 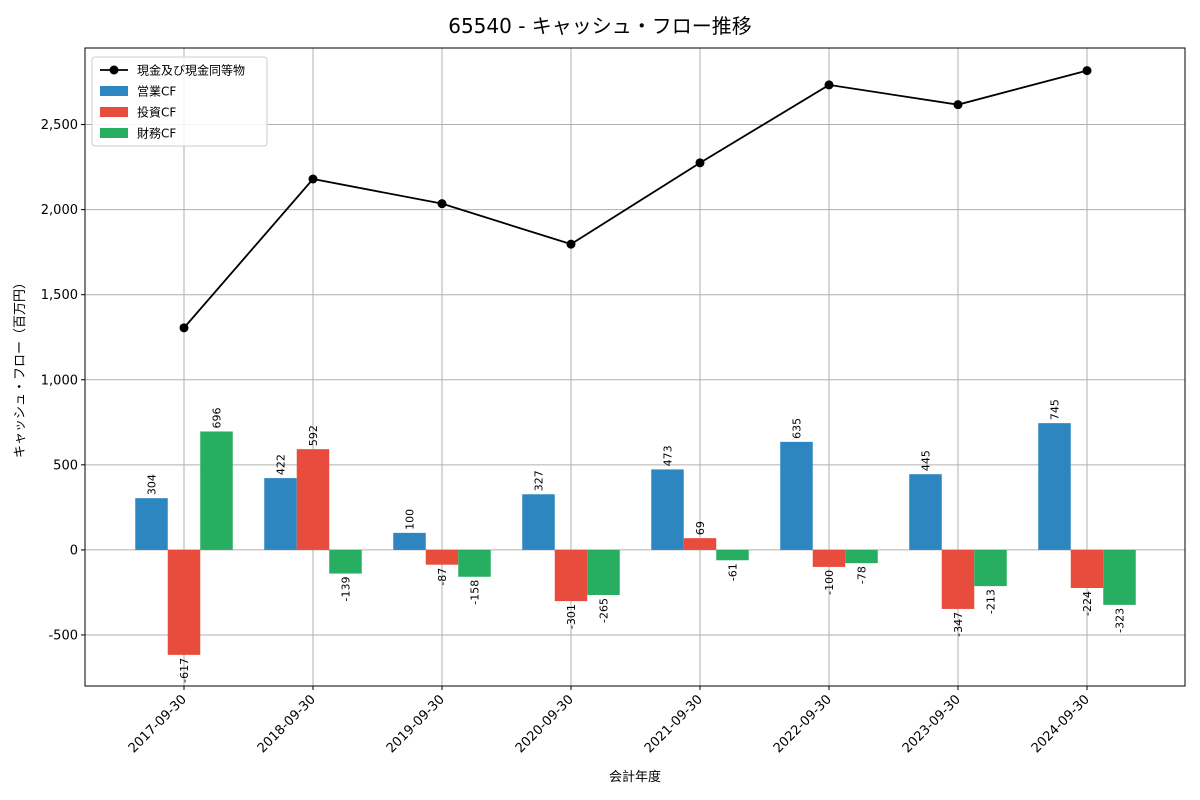 I want to click on x-tick-label: 2018-09-30, so click(x=287, y=724).